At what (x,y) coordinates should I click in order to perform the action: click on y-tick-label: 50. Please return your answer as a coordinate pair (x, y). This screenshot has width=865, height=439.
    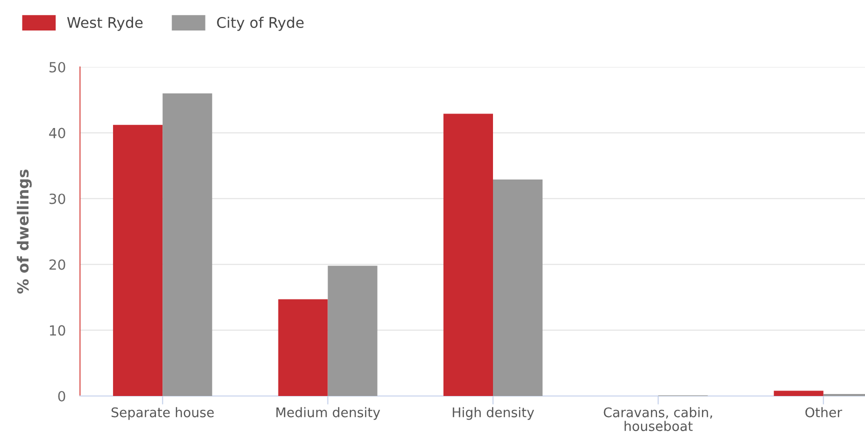
    Looking at the image, I should click on (58, 67).